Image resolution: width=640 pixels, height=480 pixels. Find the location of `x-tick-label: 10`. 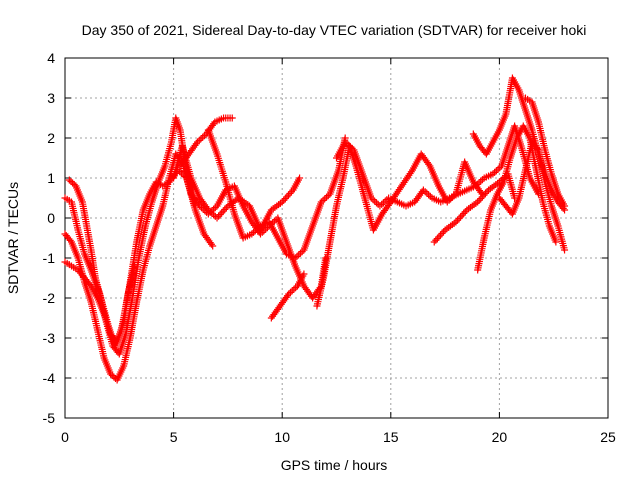

x-tick-label: 10 is located at coordinates (282, 437).